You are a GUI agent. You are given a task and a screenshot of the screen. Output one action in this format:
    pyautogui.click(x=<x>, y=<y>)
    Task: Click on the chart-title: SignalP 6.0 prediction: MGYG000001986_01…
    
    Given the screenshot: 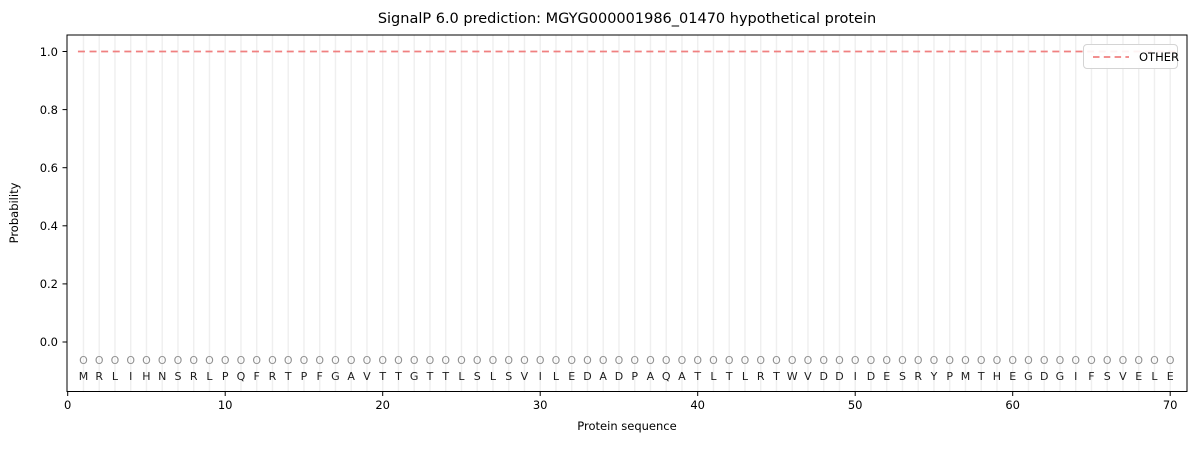 What is the action you would take?
    pyautogui.click(x=627, y=19)
    